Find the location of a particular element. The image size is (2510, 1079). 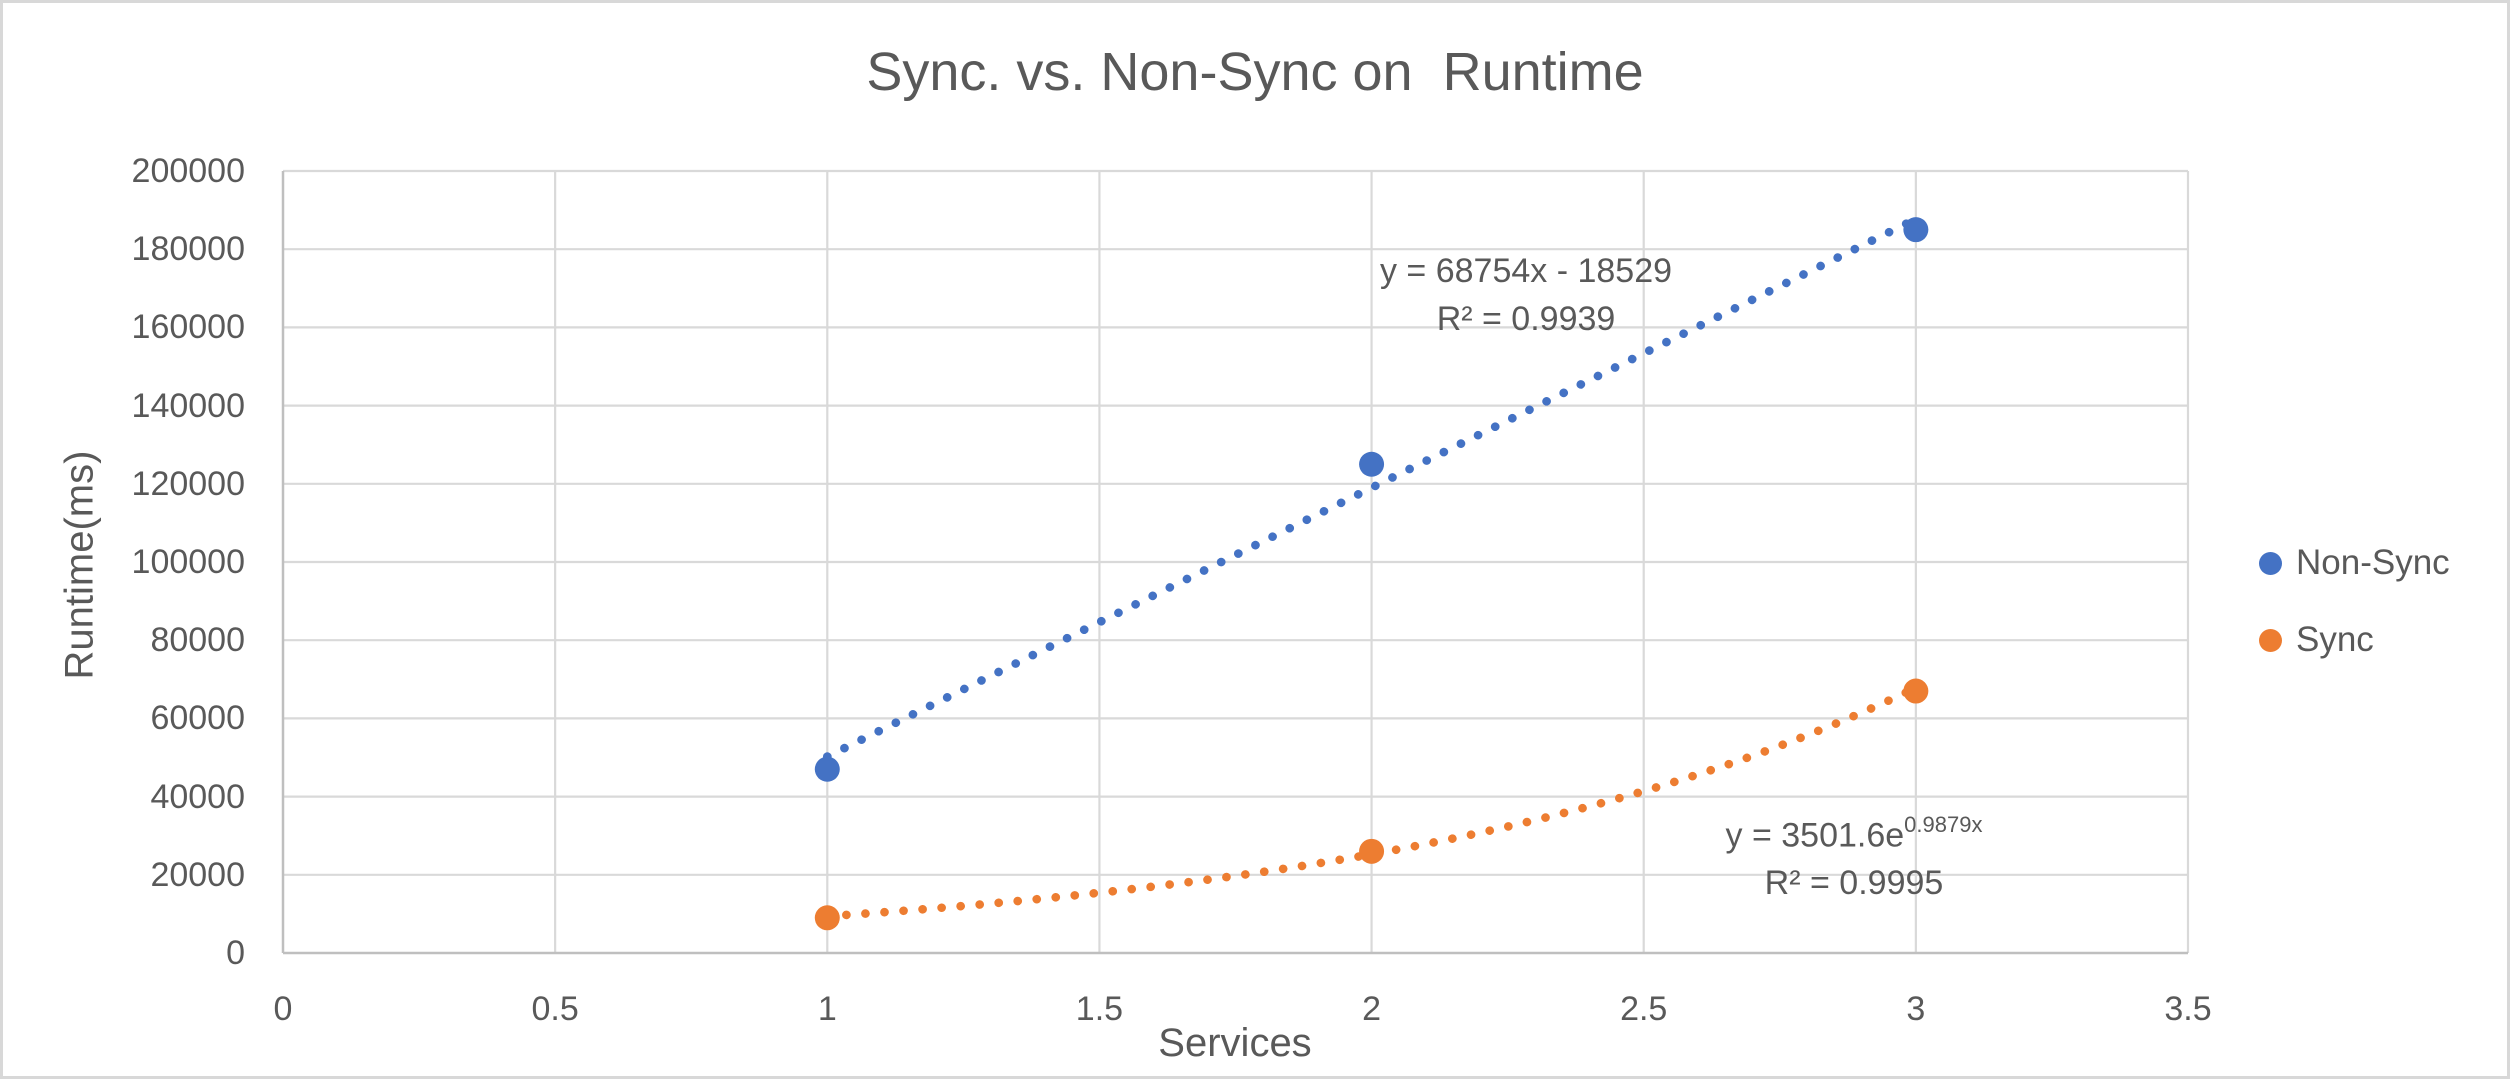

x-tick-label: 2 is located at coordinates (1372, 1009).